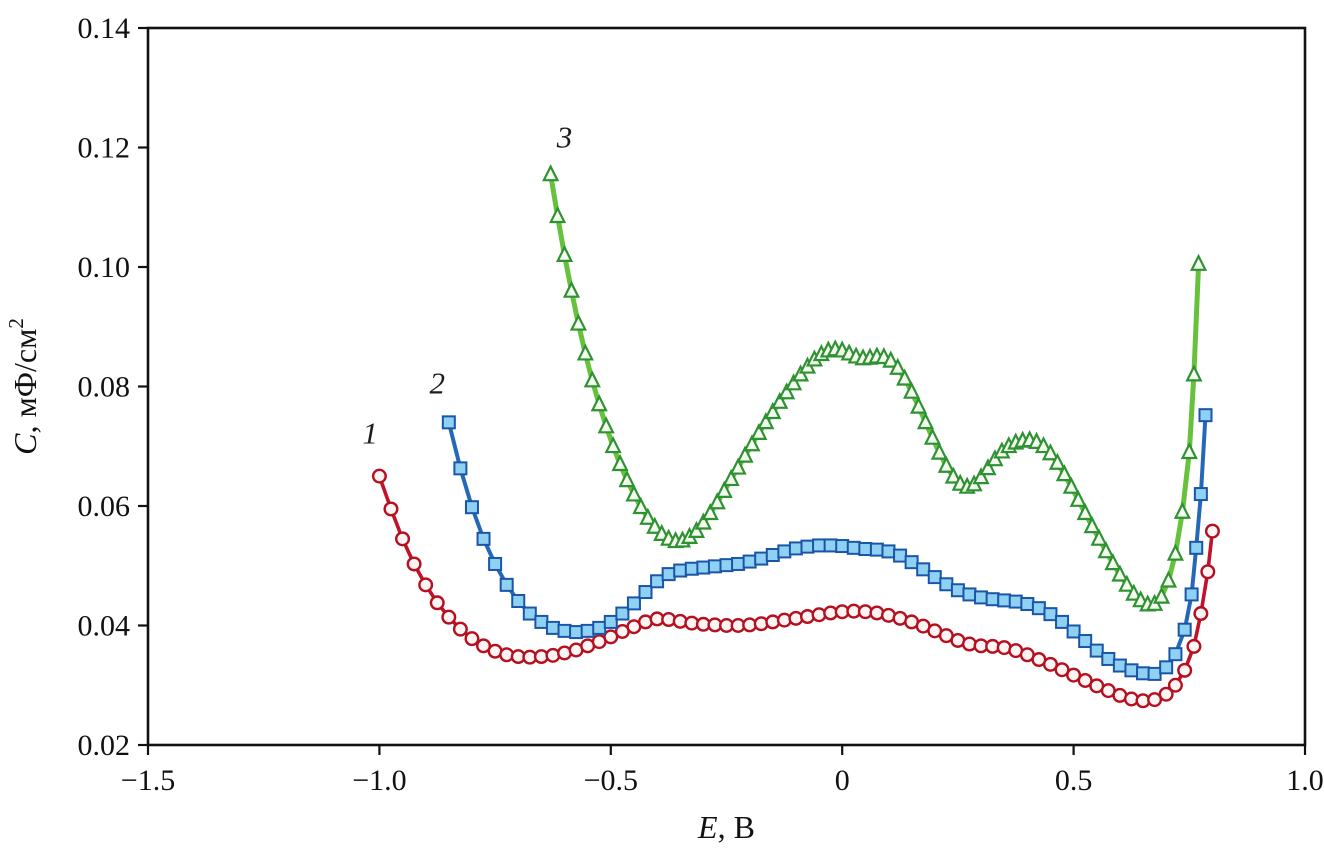  Describe the element at coordinates (23, 386) in the screenshot. I see `y-axis-label: C, мФ/см2` at that location.